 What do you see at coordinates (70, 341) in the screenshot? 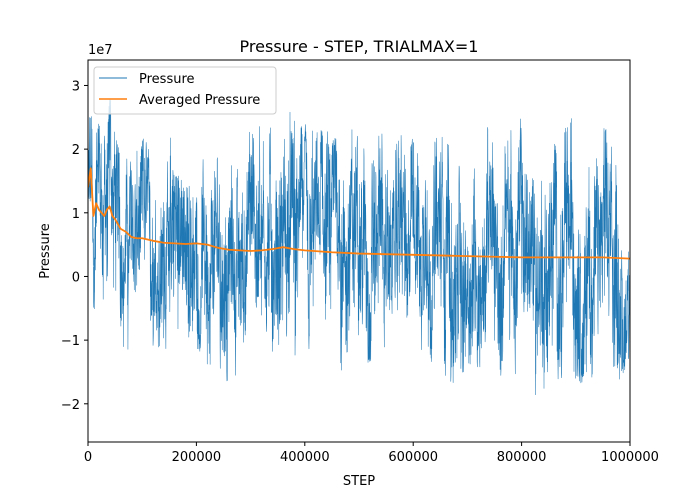
I see `y-tick-label: −1` at bounding box center [70, 341].